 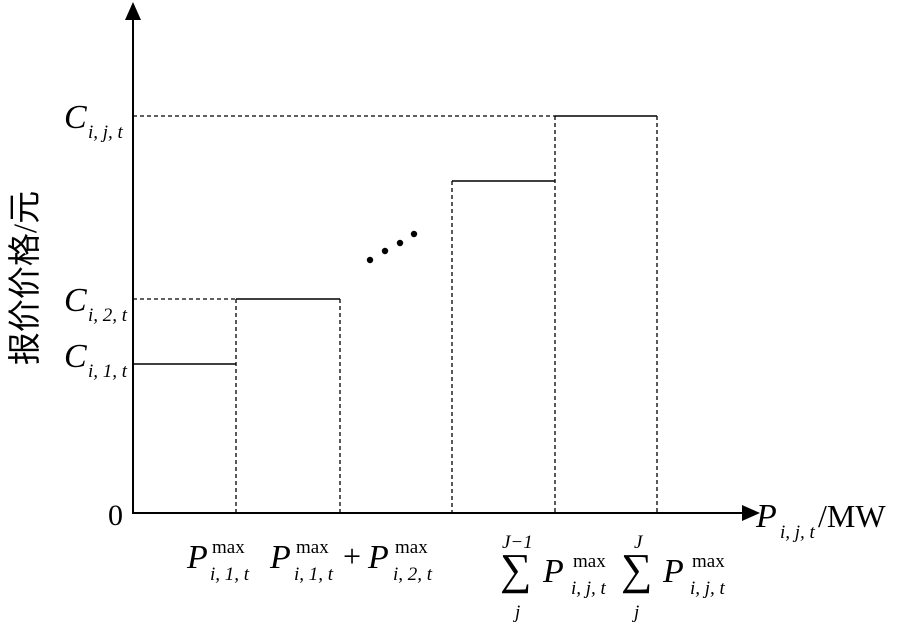 I want to click on x-tick-sub: i, 2, t, so click(x=413, y=574).